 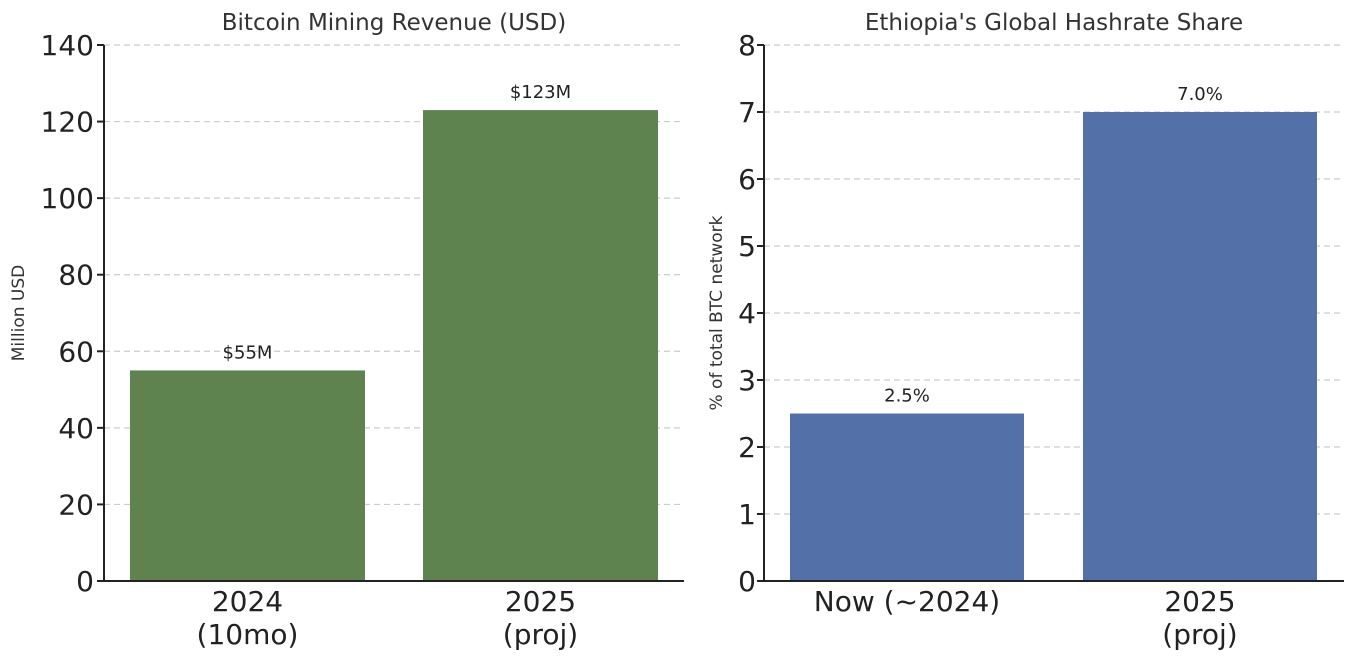 I want to click on hashrate-y-tick-label: 2, so click(x=747, y=447).